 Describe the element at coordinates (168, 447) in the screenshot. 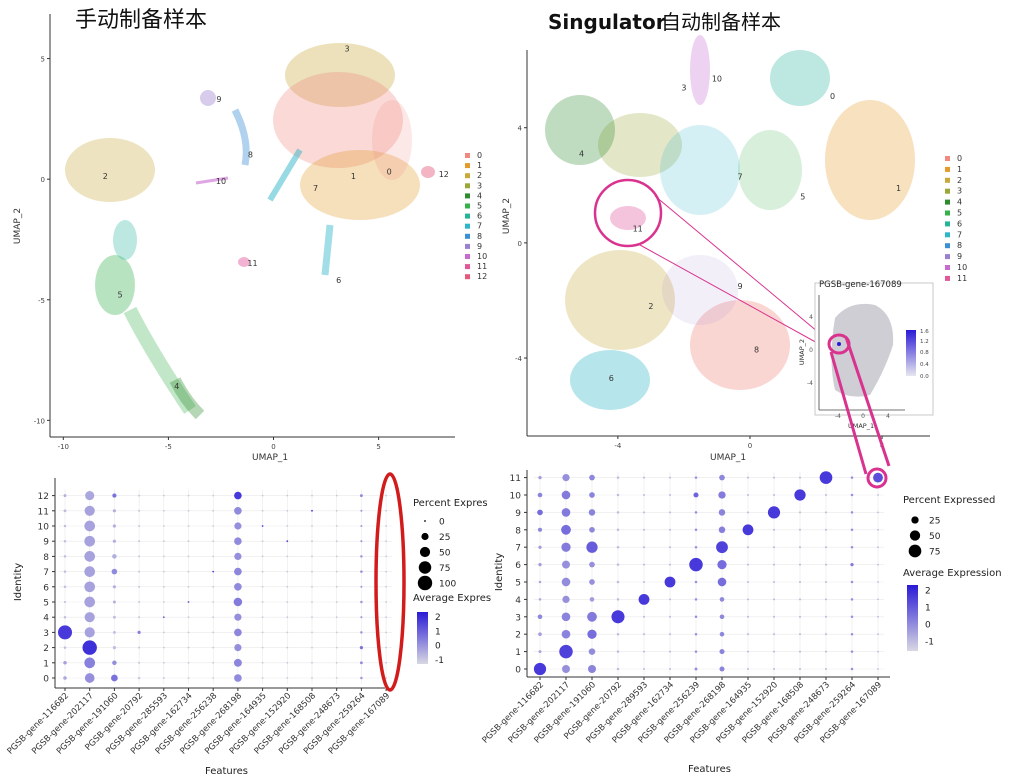

I see `x-tick-label: -5` at that location.